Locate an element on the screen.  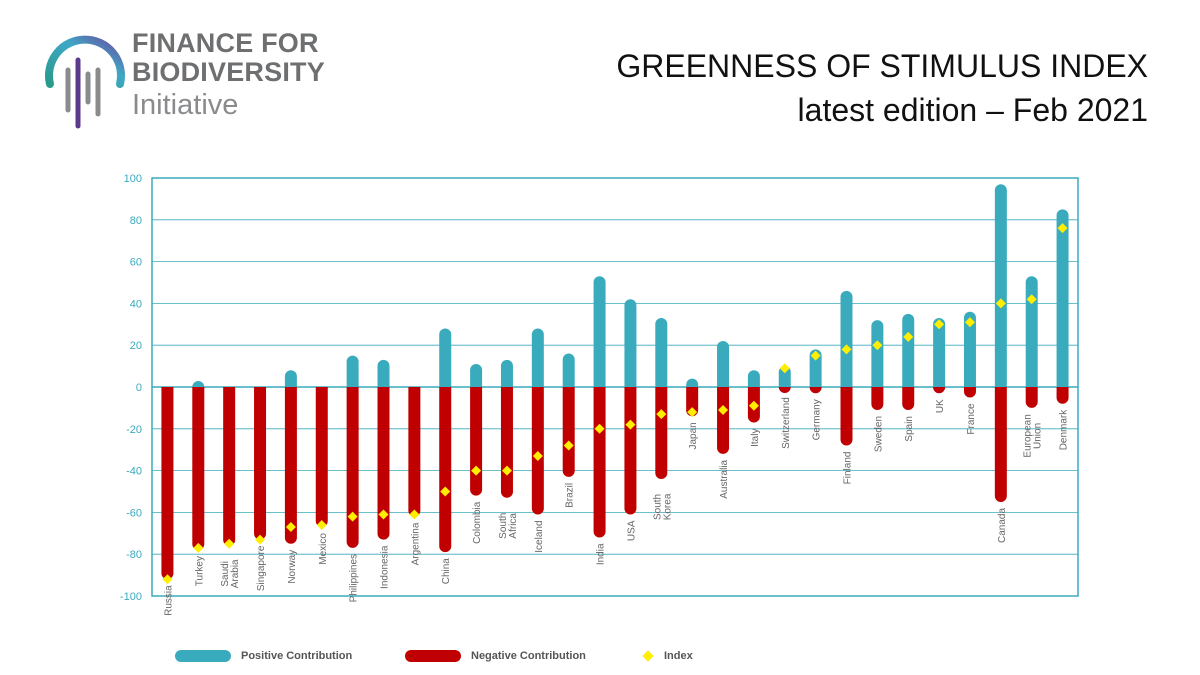
y-tick-label: -60 is located at coordinates (134, 513).